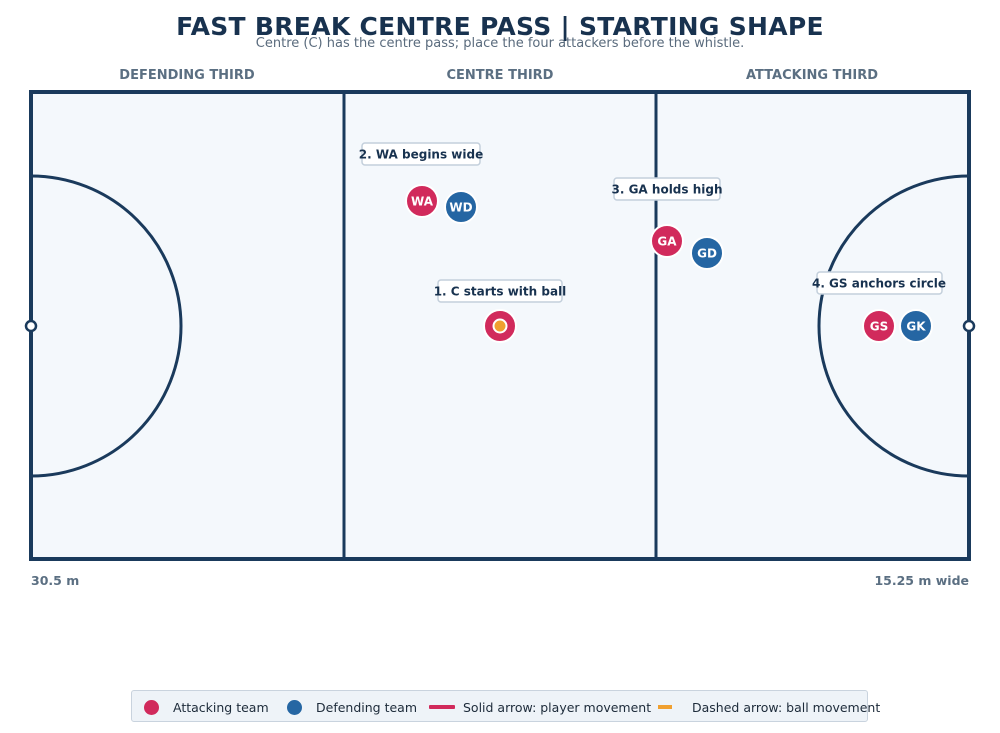  Describe the element at coordinates (557, 707) in the screenshot. I see `legend-solid-arrow-label: Solid arrow: player movement` at that location.